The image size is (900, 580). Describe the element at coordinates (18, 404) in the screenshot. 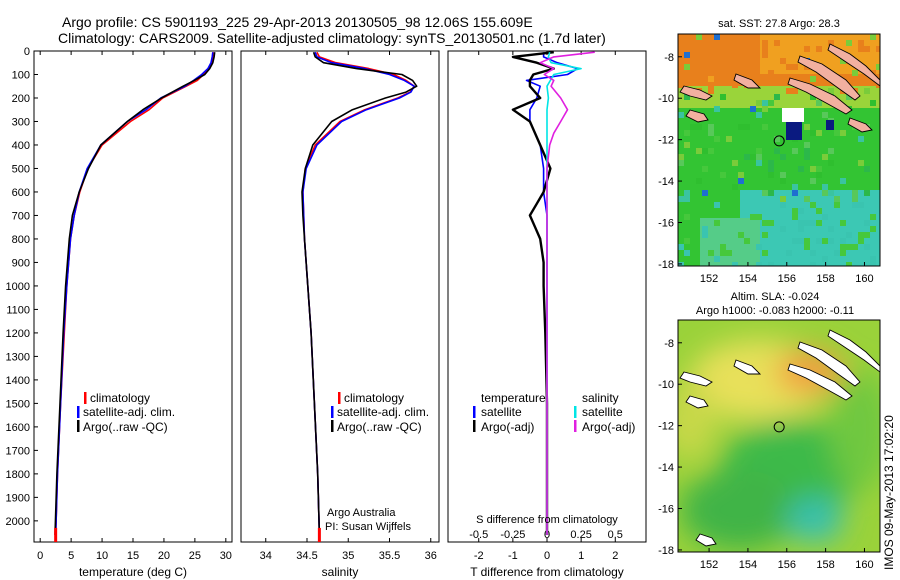

I see `depth-tick-label: 1500` at that location.